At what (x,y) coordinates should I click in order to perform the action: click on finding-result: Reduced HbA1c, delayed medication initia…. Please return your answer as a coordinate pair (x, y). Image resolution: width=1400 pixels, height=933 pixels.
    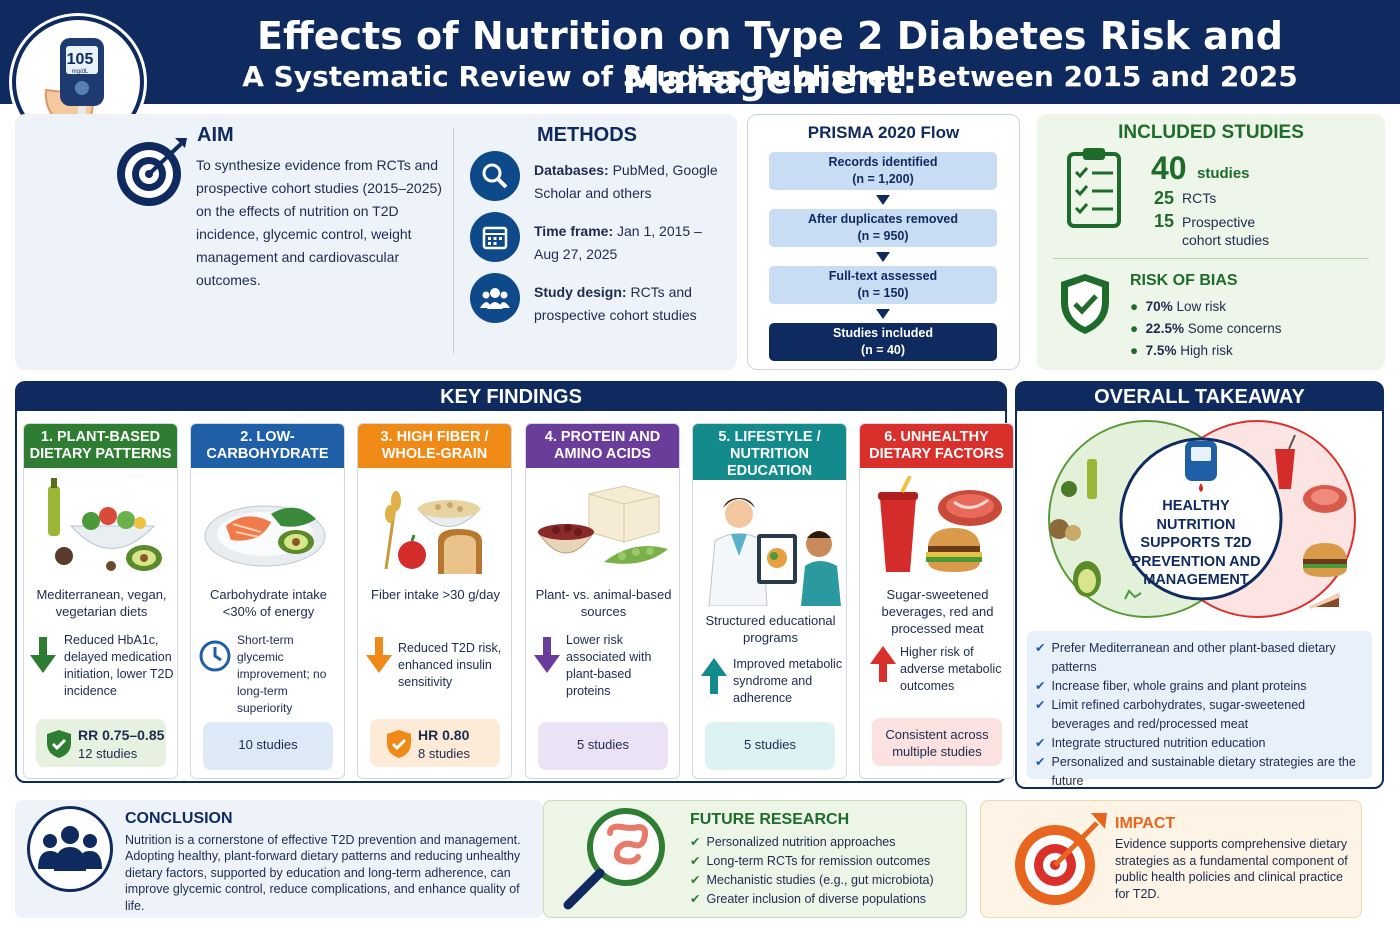
    Looking at the image, I should click on (119, 665).